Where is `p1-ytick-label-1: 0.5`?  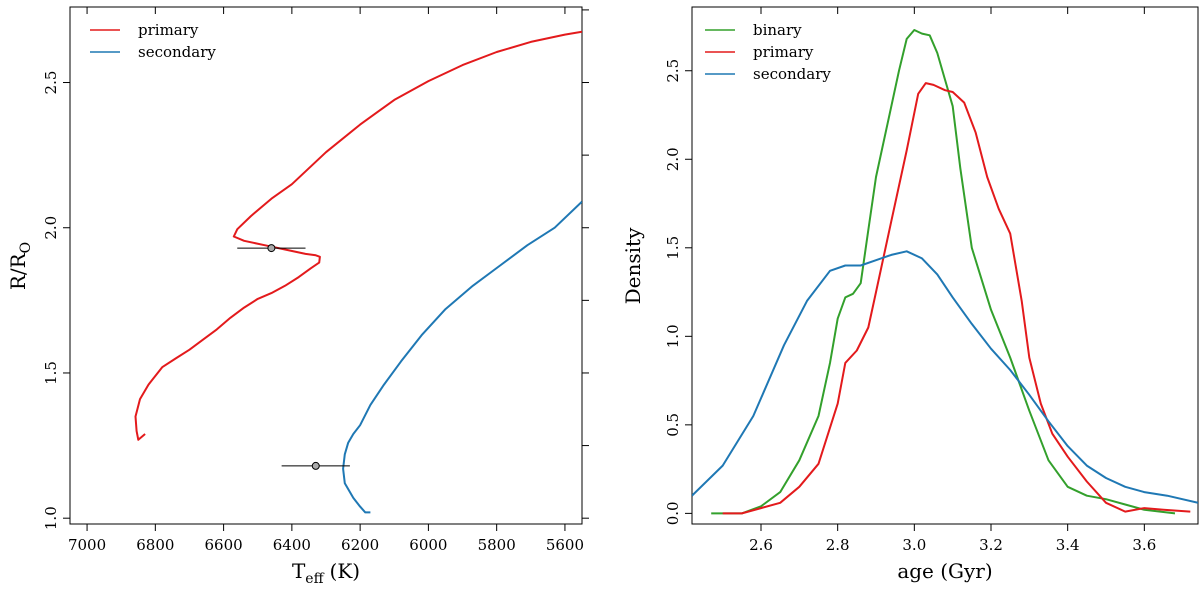
p1-ytick-label-1: 0.5 is located at coordinates (673, 425).